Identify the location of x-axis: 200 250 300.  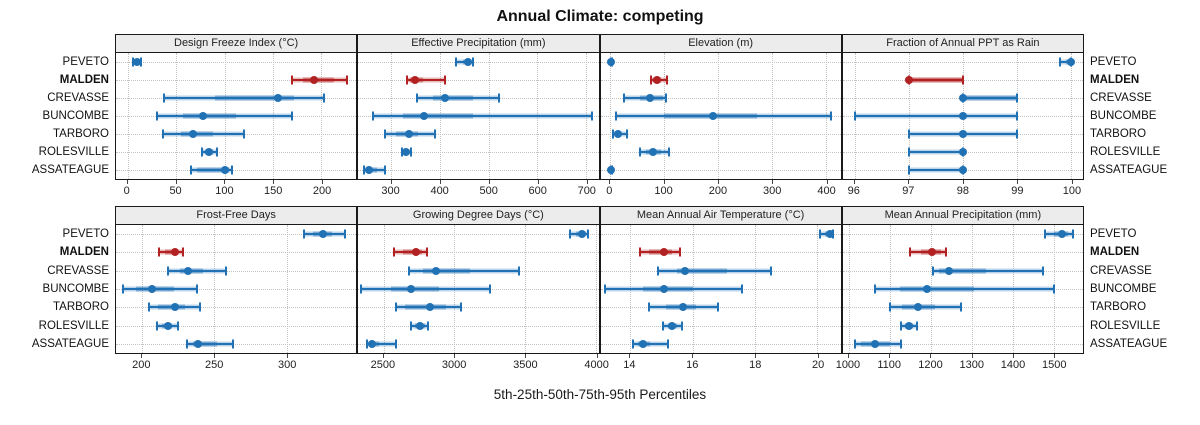
(236, 366).